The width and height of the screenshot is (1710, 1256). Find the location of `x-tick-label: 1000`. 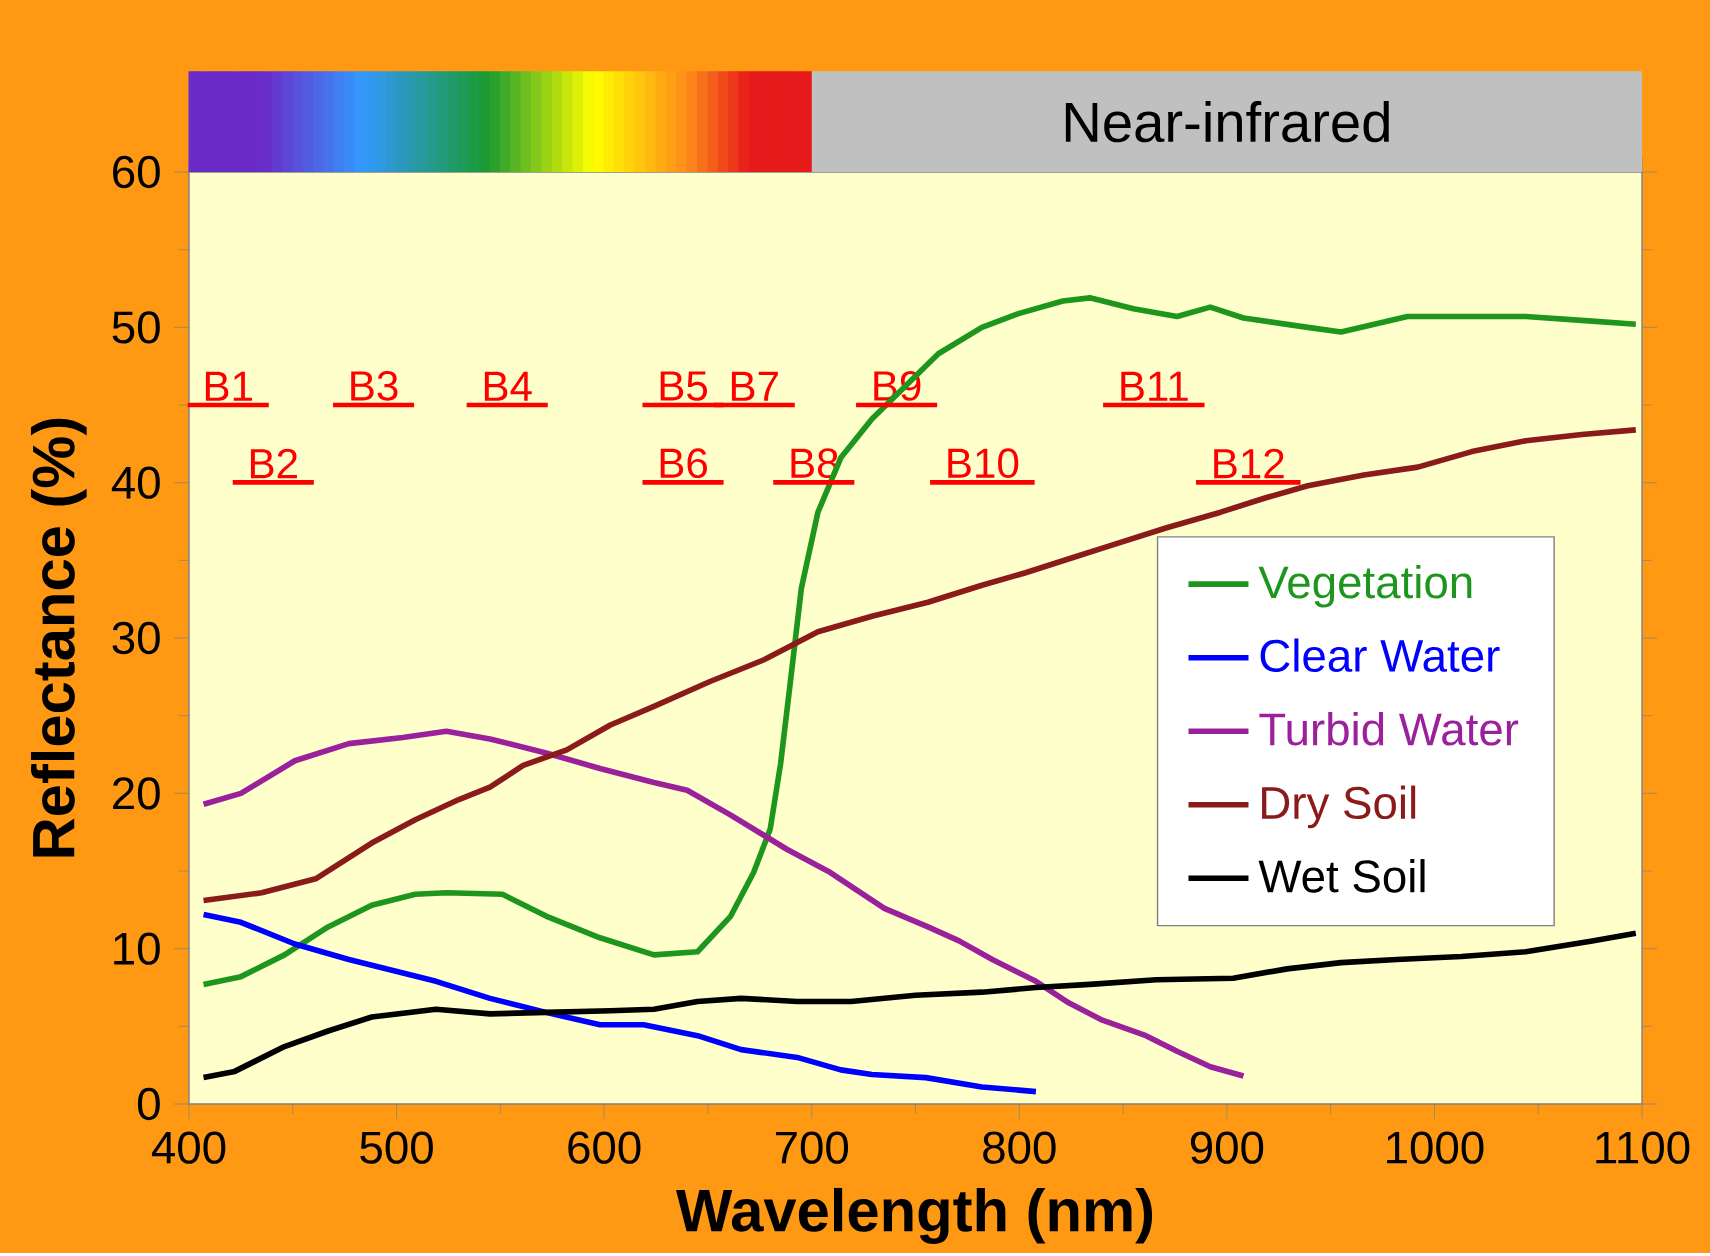

x-tick-label: 1000 is located at coordinates (1435, 1147).